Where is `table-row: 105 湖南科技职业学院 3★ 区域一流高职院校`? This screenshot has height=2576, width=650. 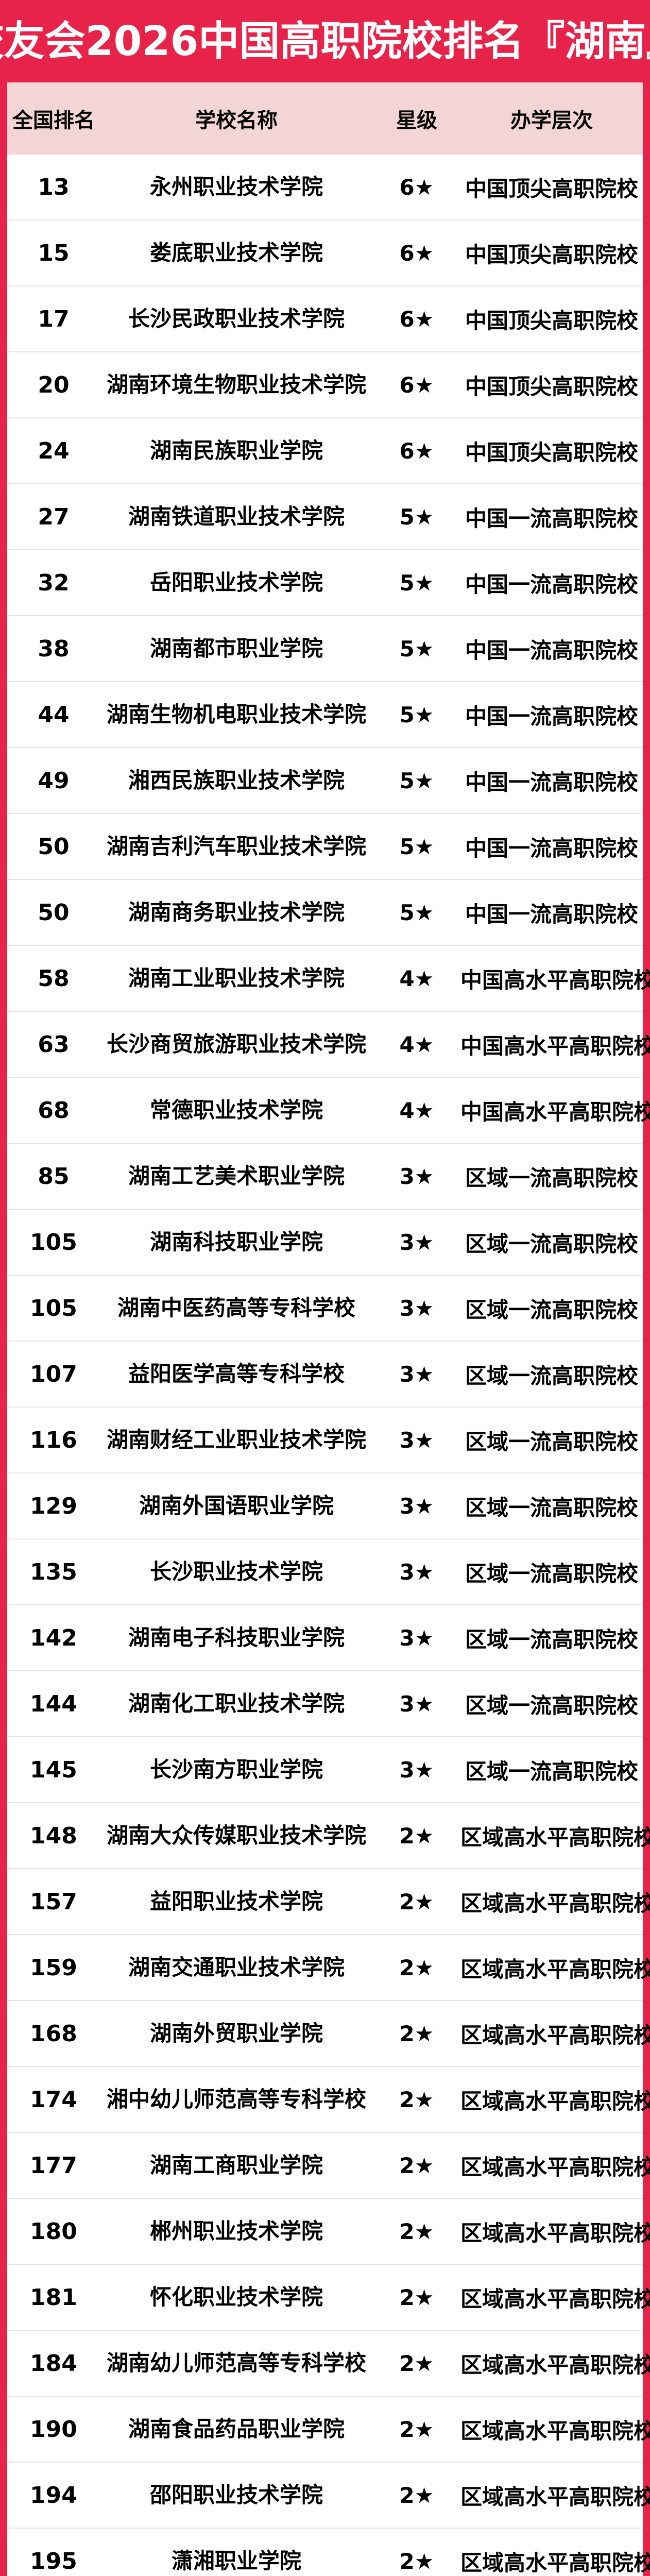
table-row: 105 湖南科技职业学院 3★ 区域一流高职院校 is located at coordinates (325, 1243).